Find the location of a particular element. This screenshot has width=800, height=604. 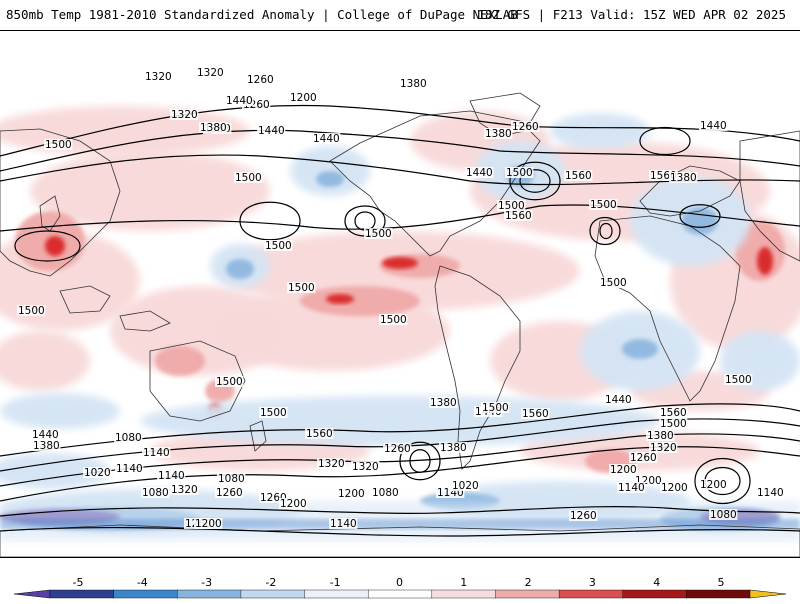

colorbar-tick-label: 1 is located at coordinates (463, 582).